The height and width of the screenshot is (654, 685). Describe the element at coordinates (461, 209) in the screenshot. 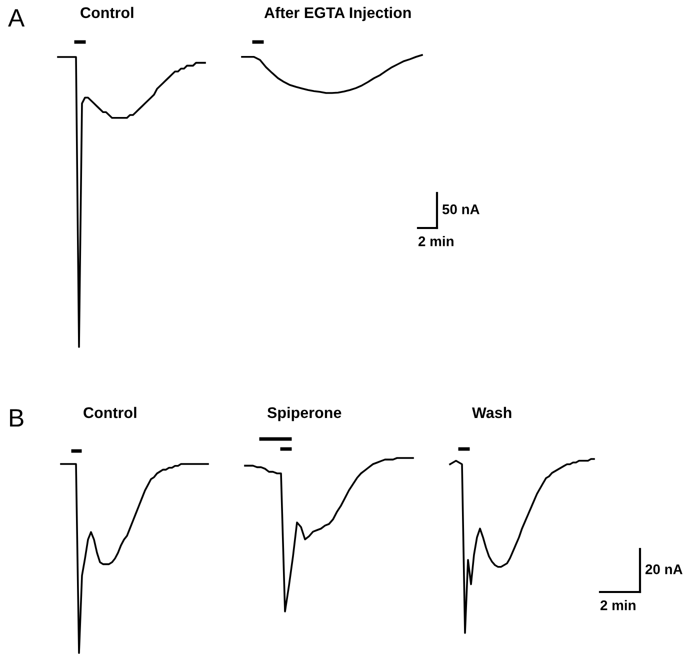

I see `text: 50 nA` at that location.